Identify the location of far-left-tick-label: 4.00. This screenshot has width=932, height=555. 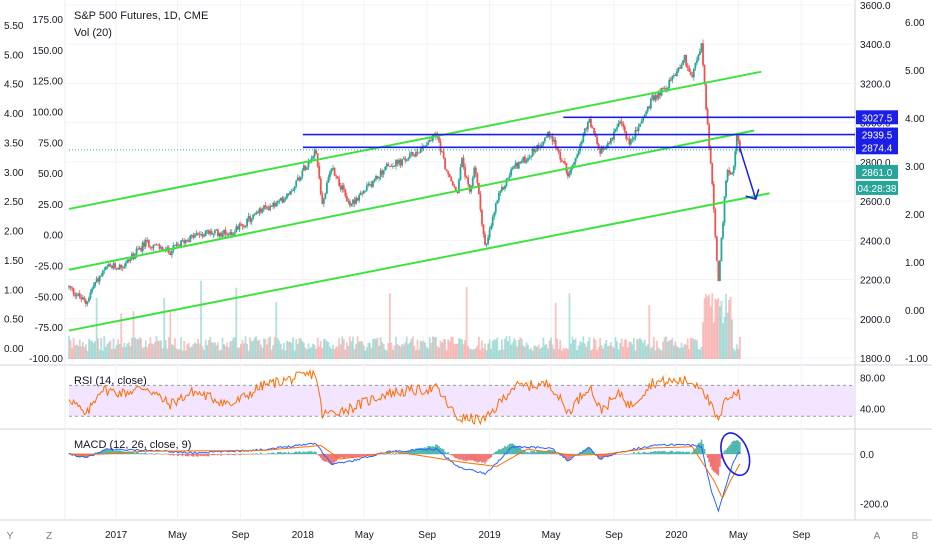
(14, 114).